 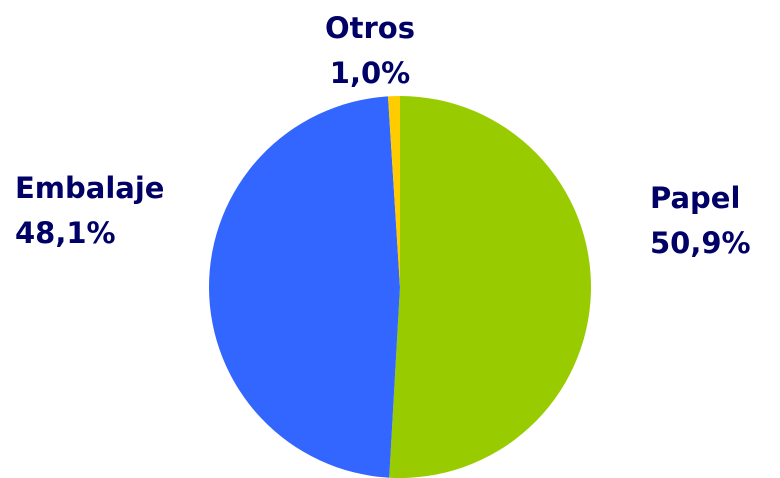 What do you see at coordinates (700, 243) in the screenshot?
I see `slice-value-label: 50,9%` at bounding box center [700, 243].